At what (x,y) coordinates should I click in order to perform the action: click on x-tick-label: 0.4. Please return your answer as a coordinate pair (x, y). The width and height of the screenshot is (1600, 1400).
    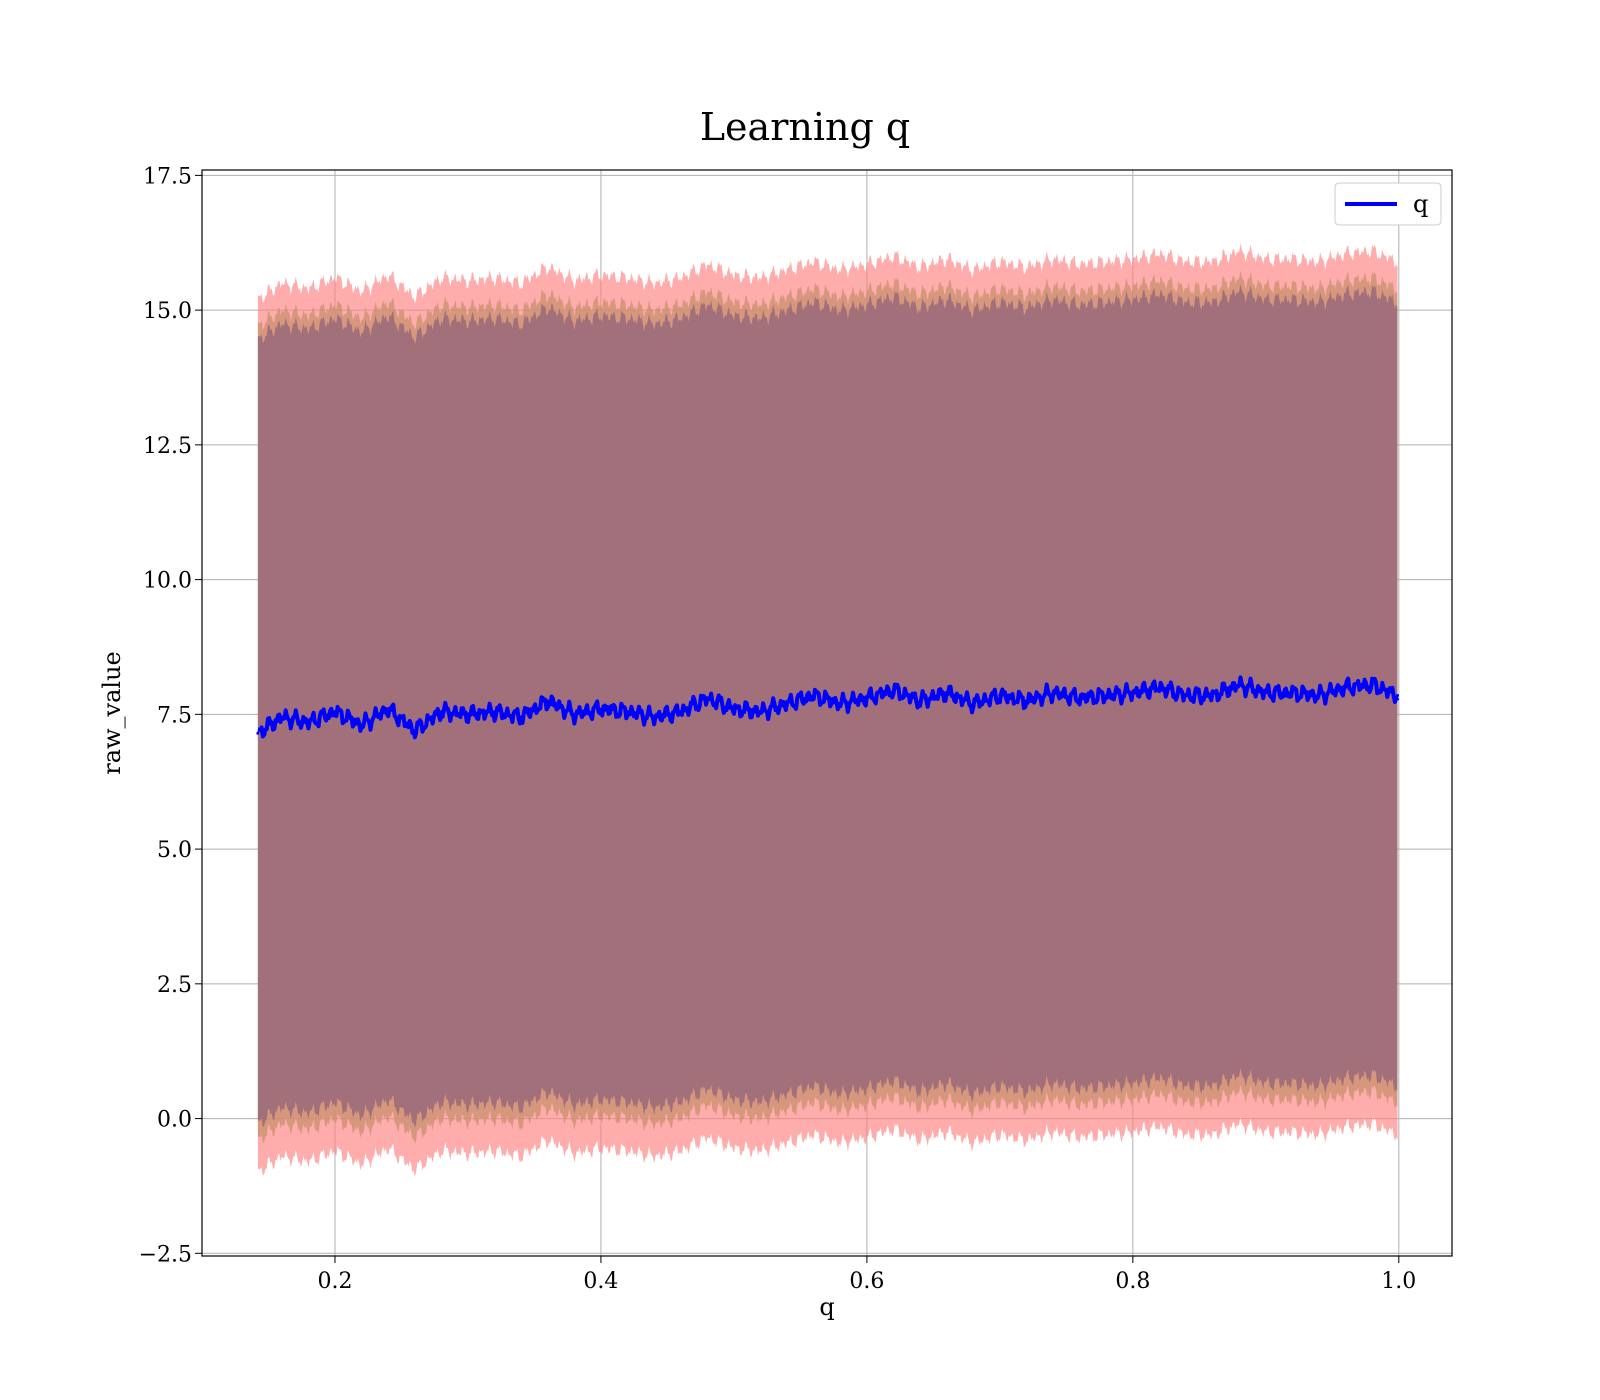
    Looking at the image, I should click on (600, 1281).